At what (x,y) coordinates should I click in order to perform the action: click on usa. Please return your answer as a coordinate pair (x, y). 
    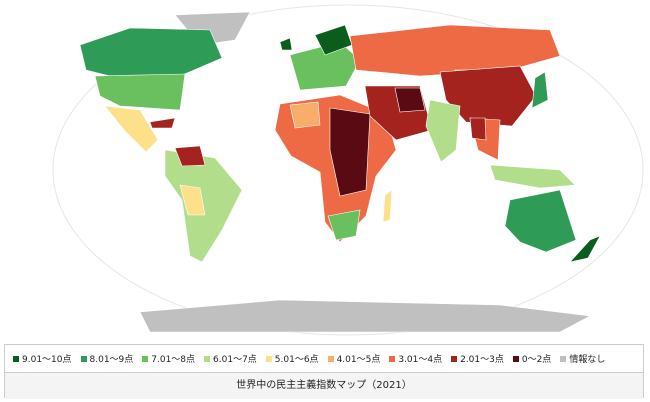
    Looking at the image, I should click on (140, 92).